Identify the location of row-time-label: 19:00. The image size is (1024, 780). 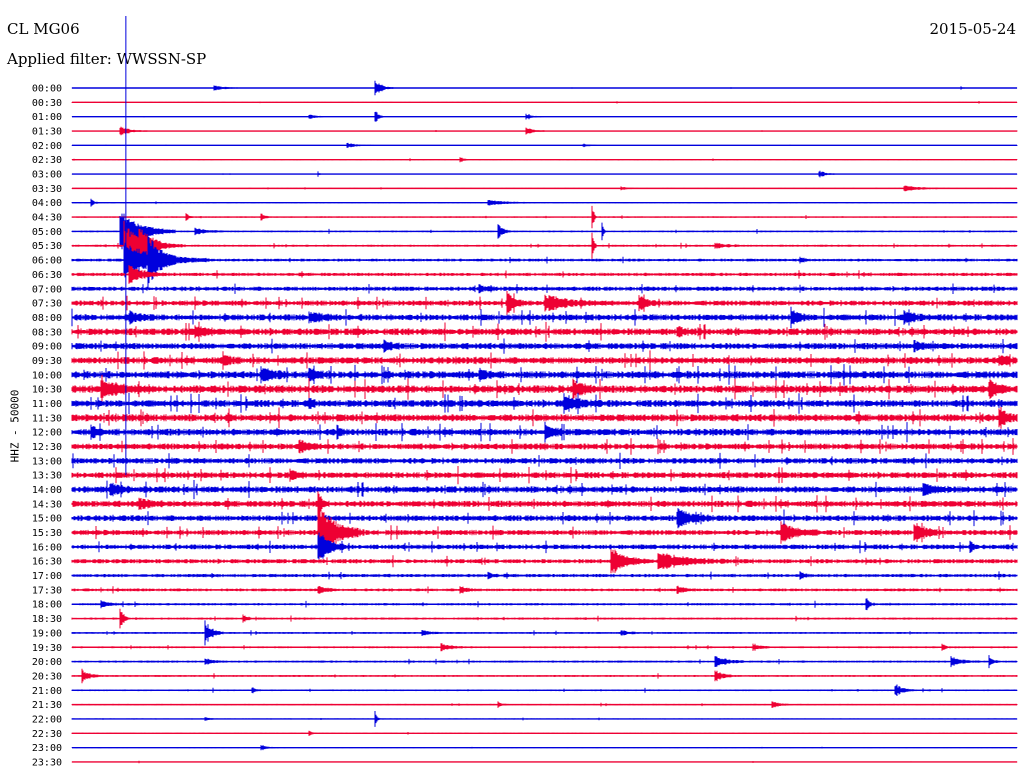
(47, 633).